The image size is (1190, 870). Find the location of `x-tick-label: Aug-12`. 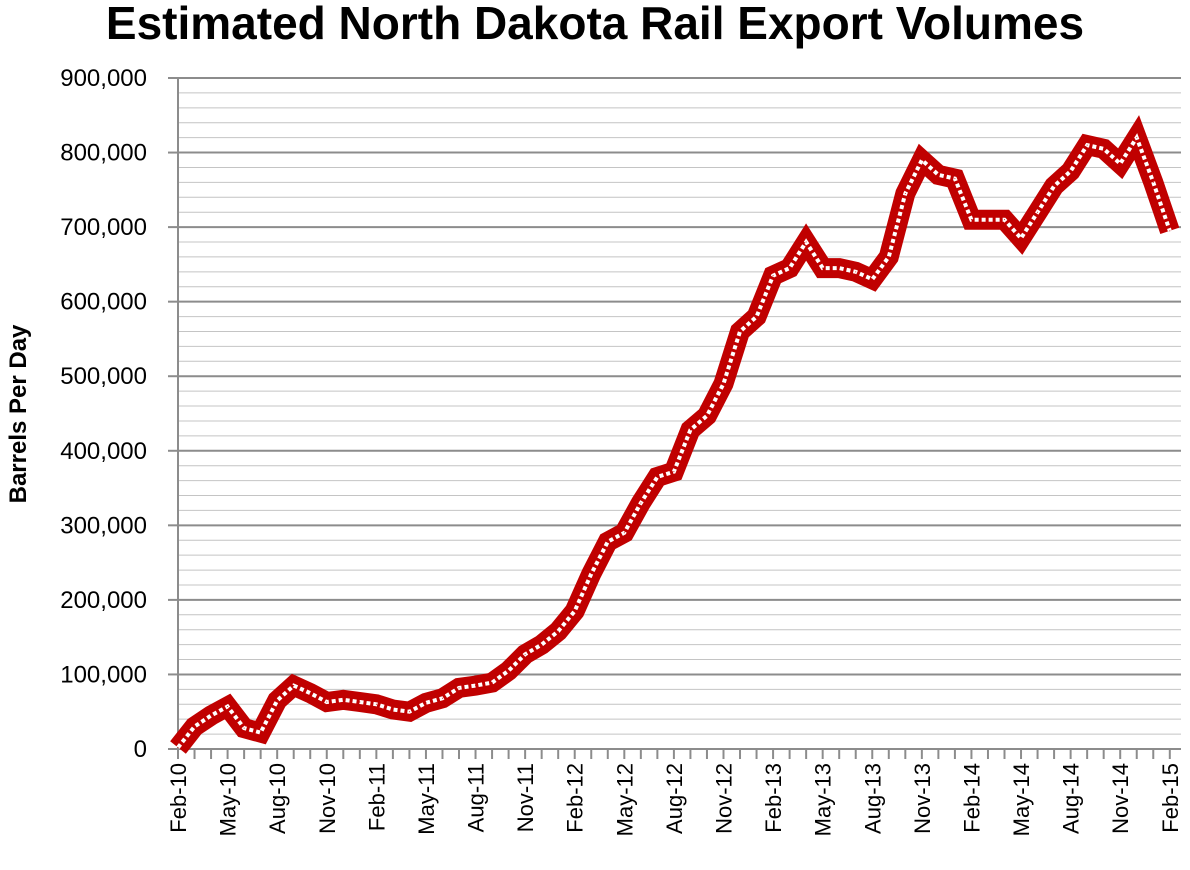

x-tick-label: Aug-12 is located at coordinates (674, 798).